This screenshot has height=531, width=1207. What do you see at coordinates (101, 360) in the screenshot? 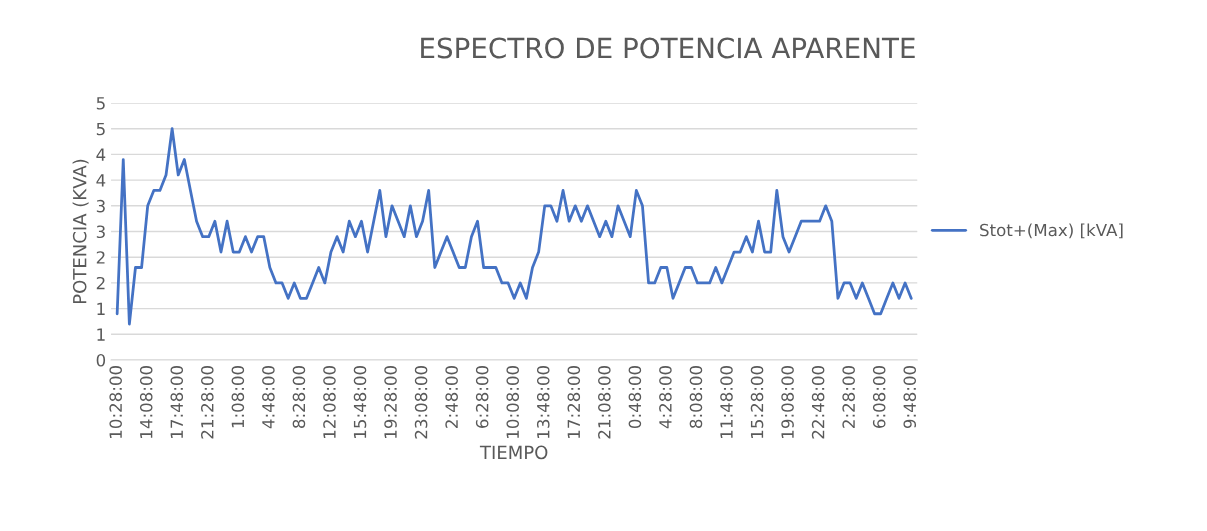
I see `y-tick-label: 0` at bounding box center [101, 360].